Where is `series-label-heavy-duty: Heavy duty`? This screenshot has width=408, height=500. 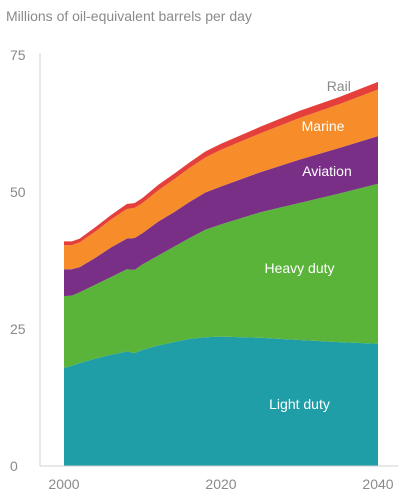 series-label-heavy-duty: Heavy duty is located at coordinates (299, 268).